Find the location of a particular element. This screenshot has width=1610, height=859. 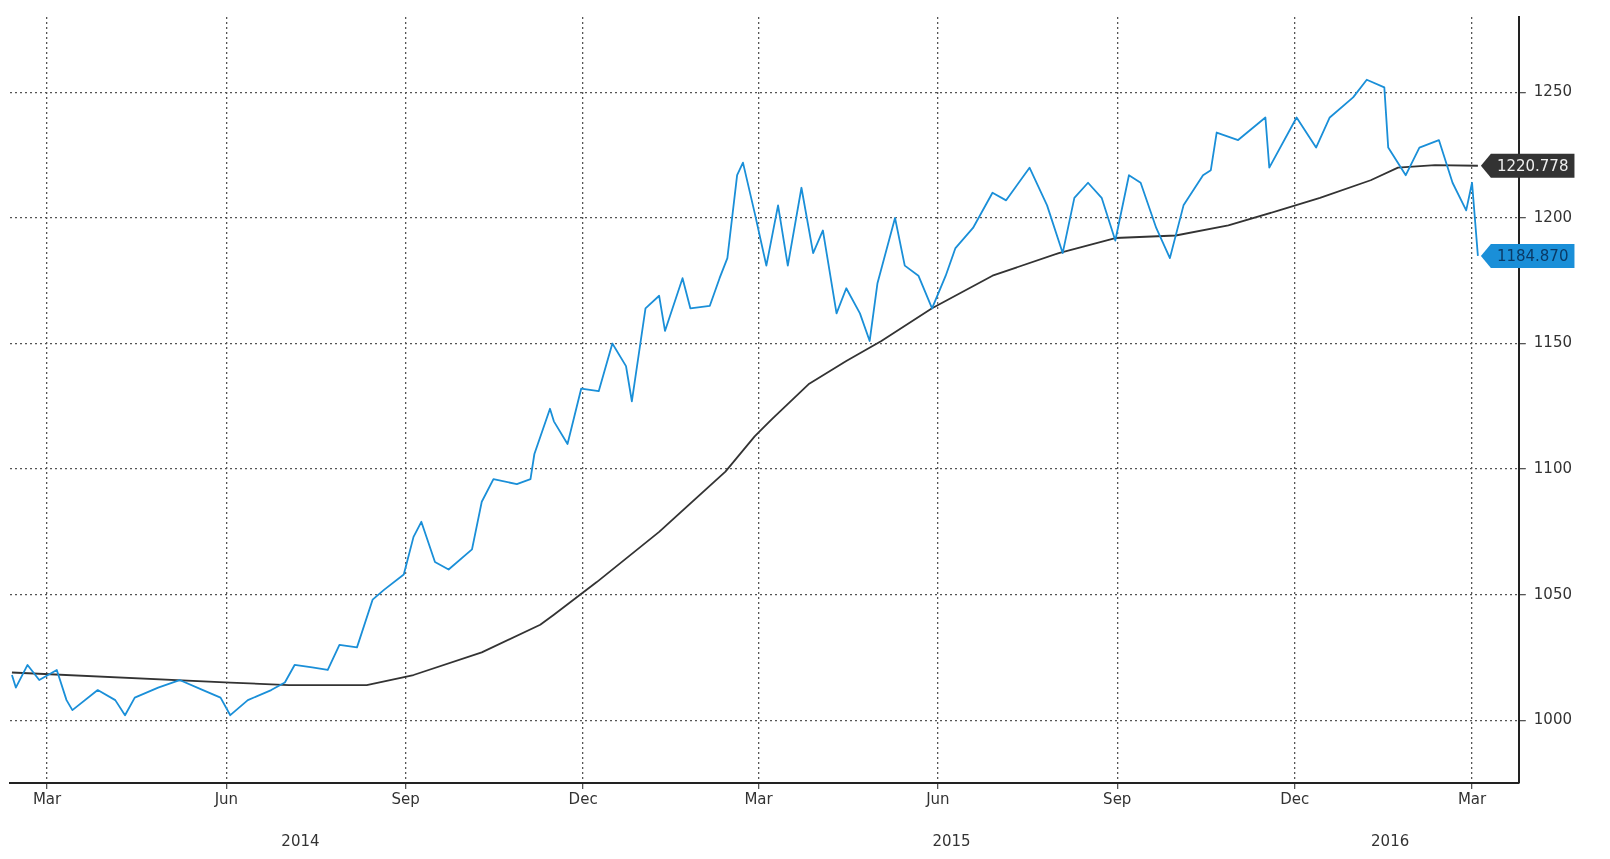

y-tick-label: 1250 is located at coordinates (1553, 91).